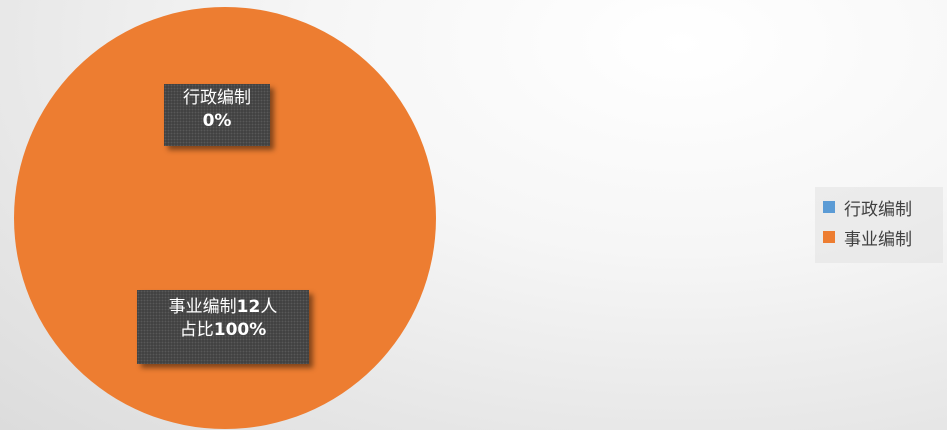  Describe the element at coordinates (240, 330) in the screenshot. I see `data-label-public-percent: 100%` at that location.